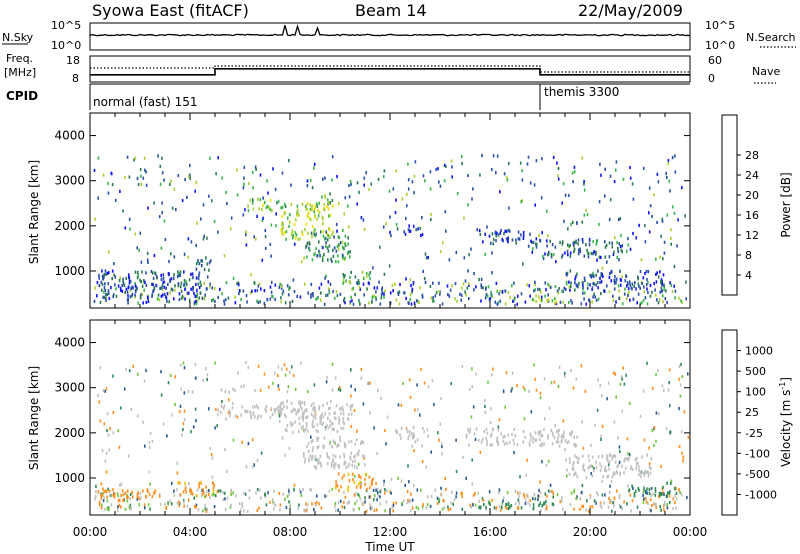  What do you see at coordinates (690, 532) in the screenshot?
I see `x-tick-label: 00:00` at bounding box center [690, 532].